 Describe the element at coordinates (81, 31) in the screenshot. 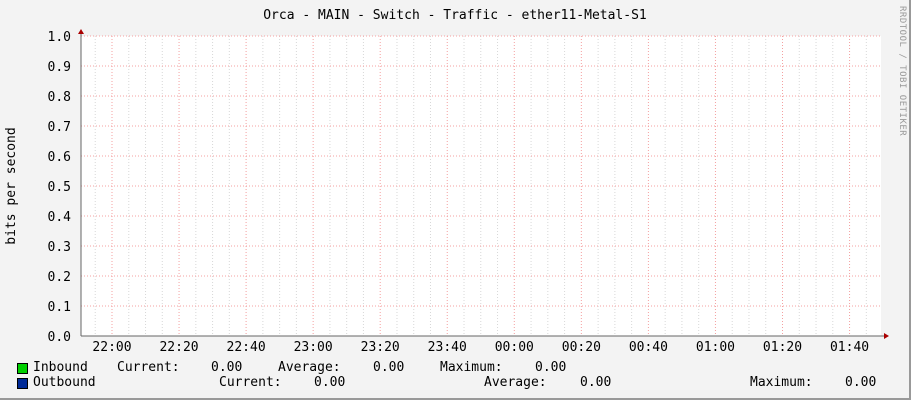

I see `y-axis-arrow-icon` at that location.